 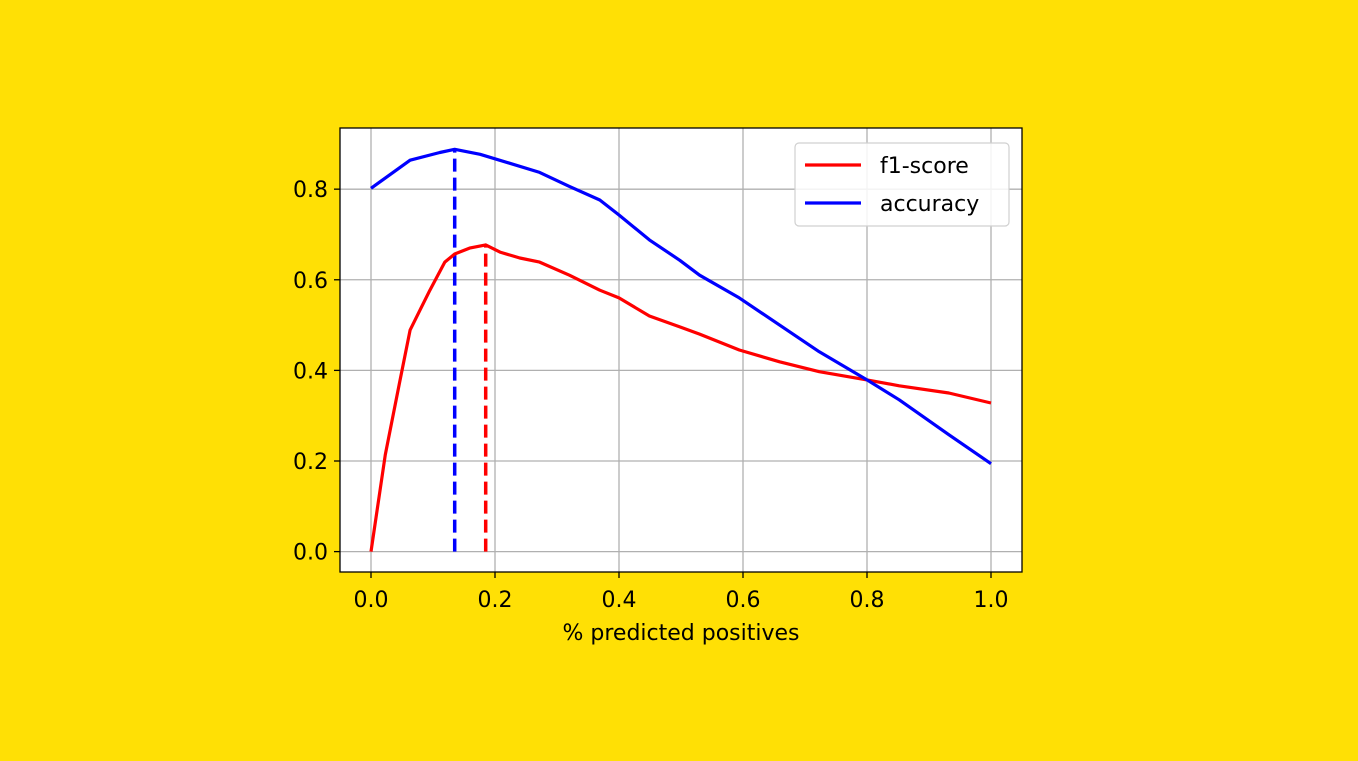 What do you see at coordinates (310, 190) in the screenshot?
I see `y-tick-label: 0.8` at bounding box center [310, 190].